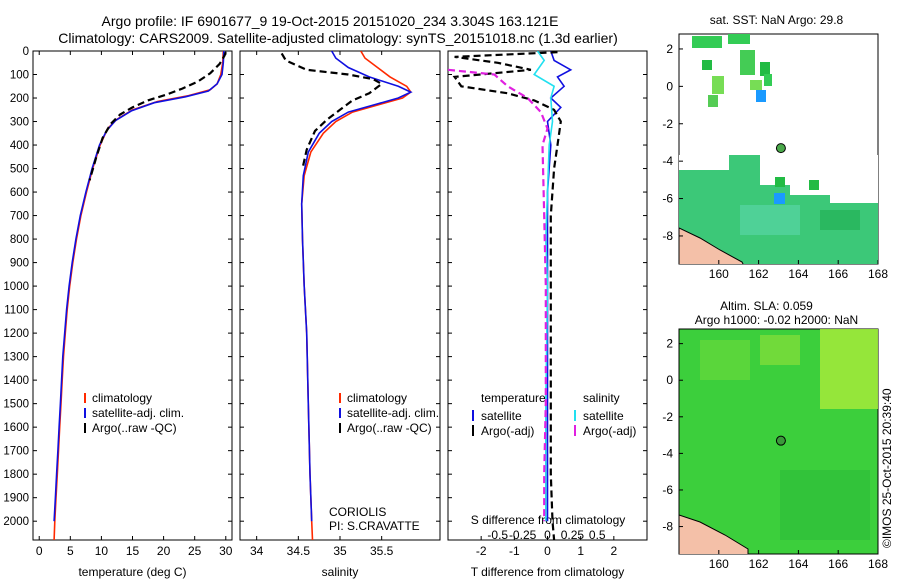 This screenshot has width=900, height=580. Describe the element at coordinates (19, 264) in the screenshot. I see `depth-tick-label: 900` at that location.